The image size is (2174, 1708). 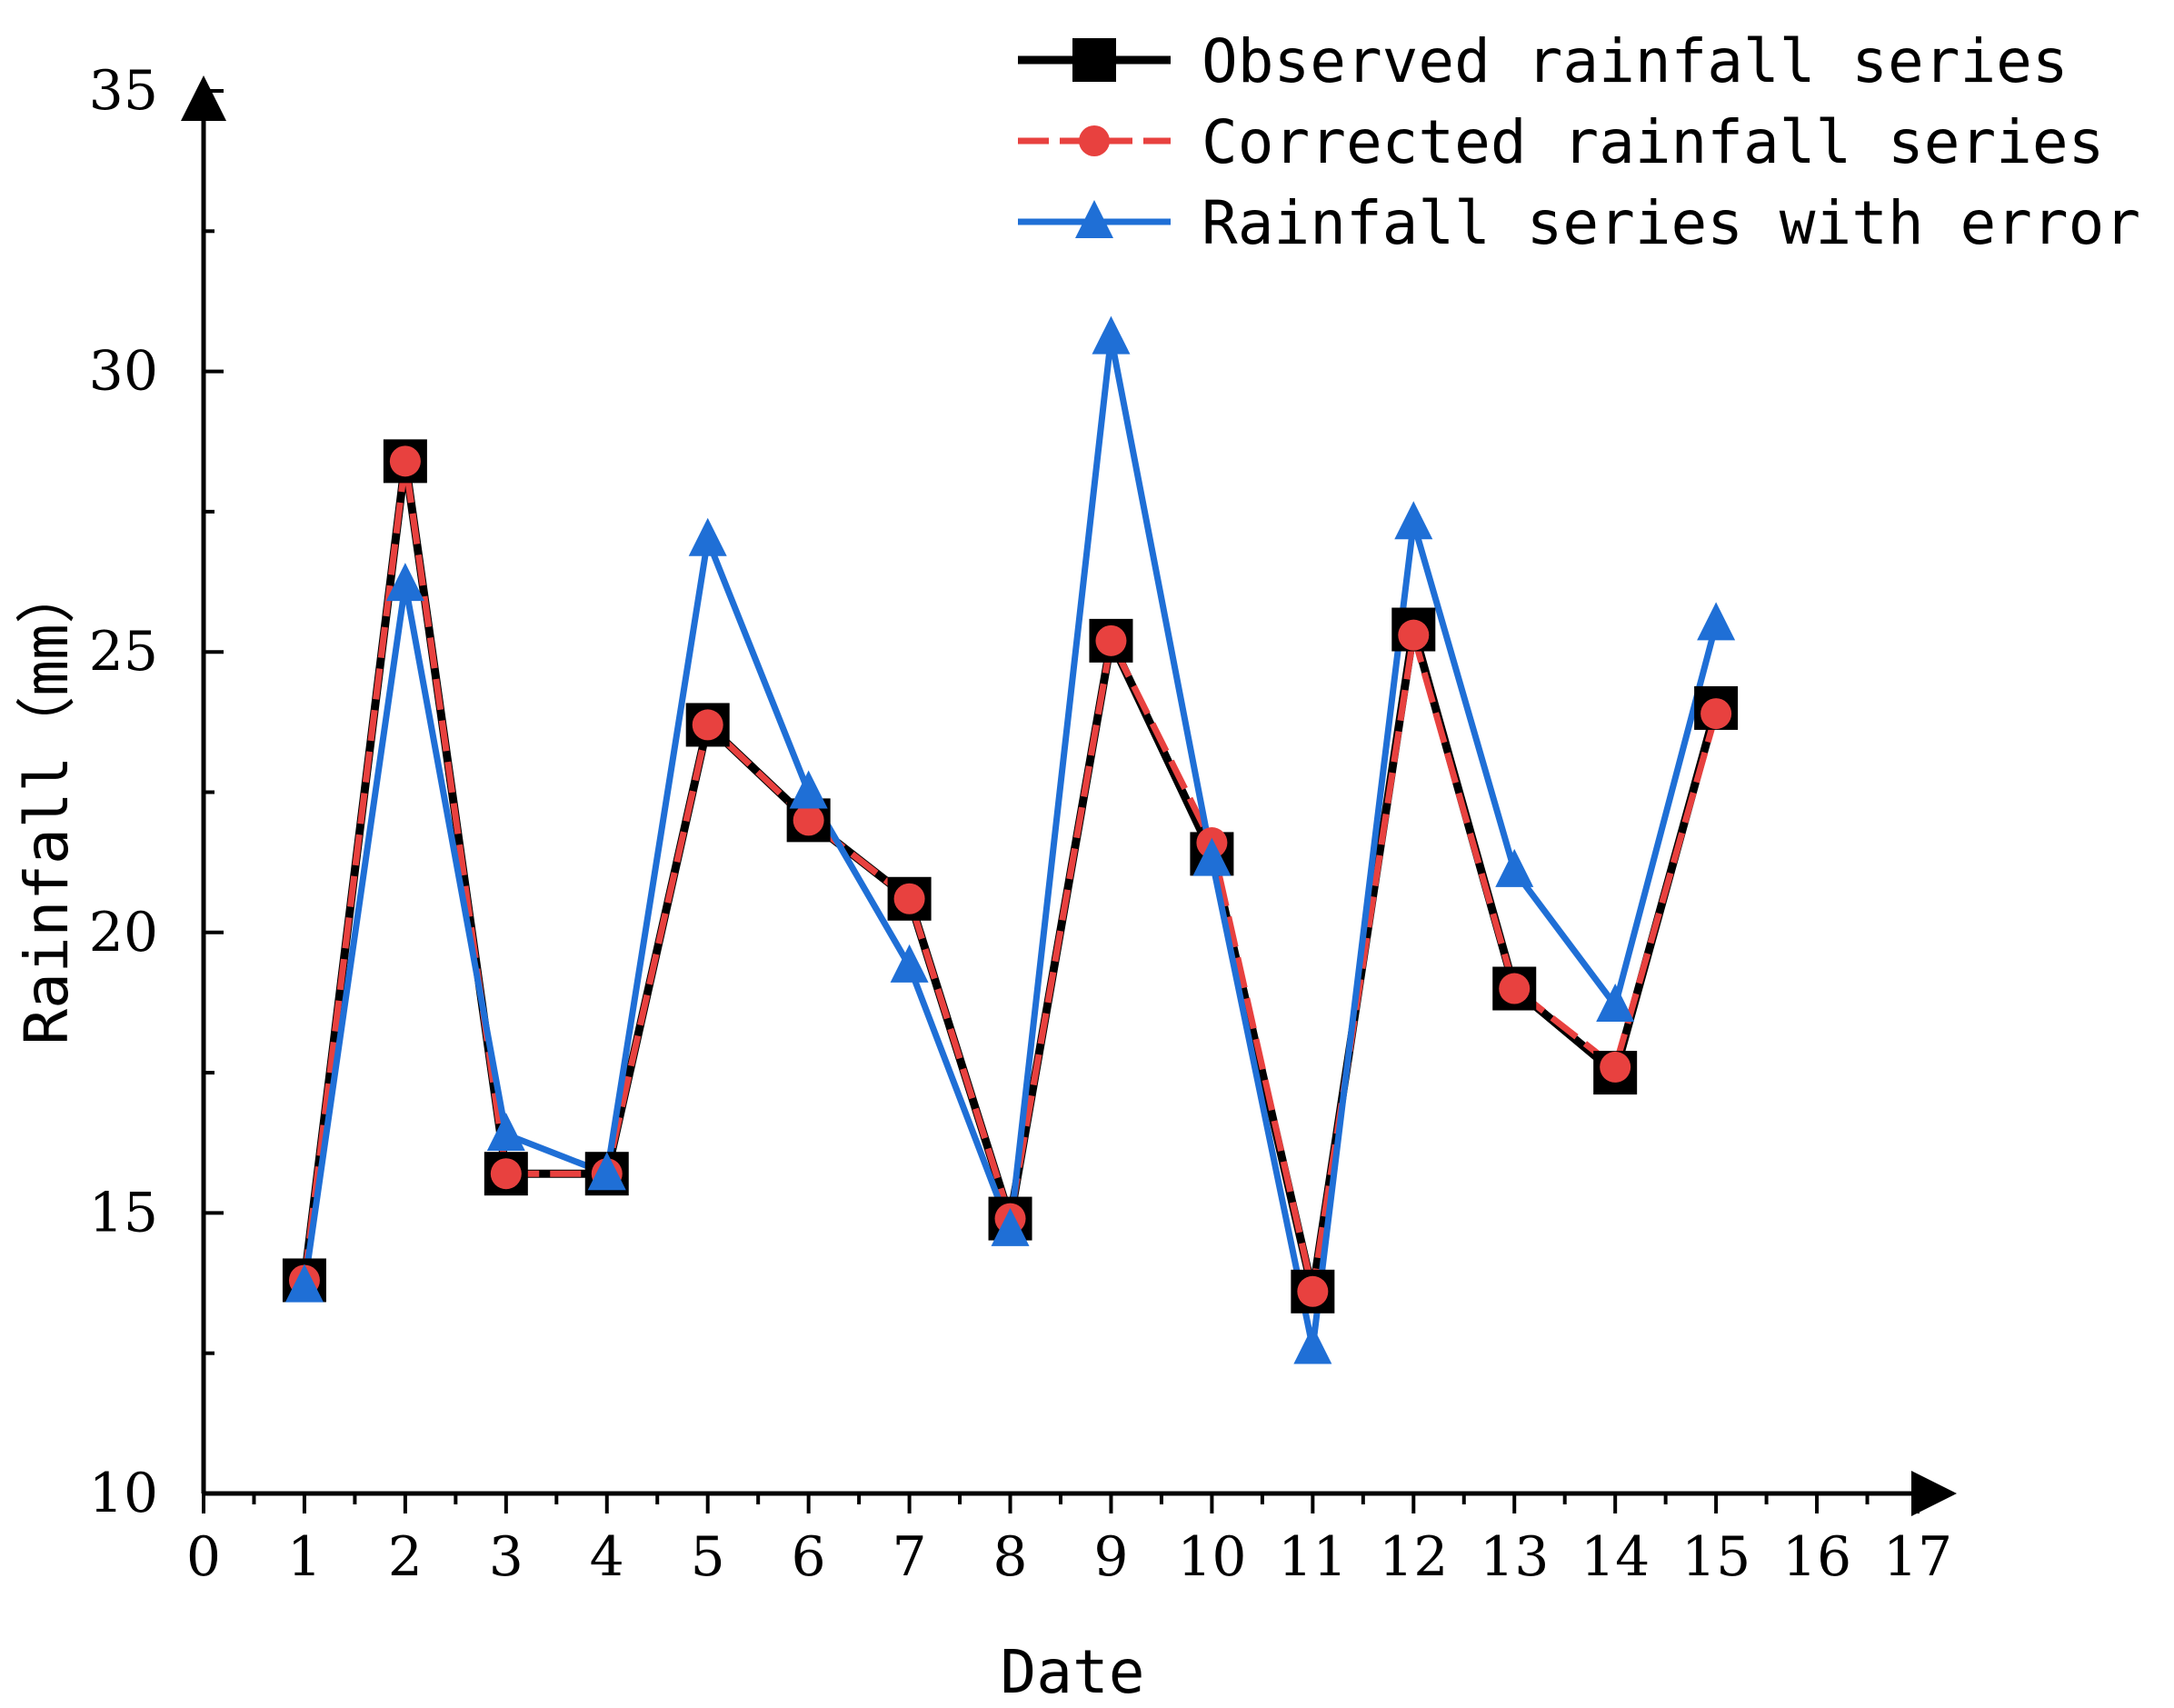 What do you see at coordinates (1715, 1557) in the screenshot?
I see `x-tick-label: 15` at bounding box center [1715, 1557].